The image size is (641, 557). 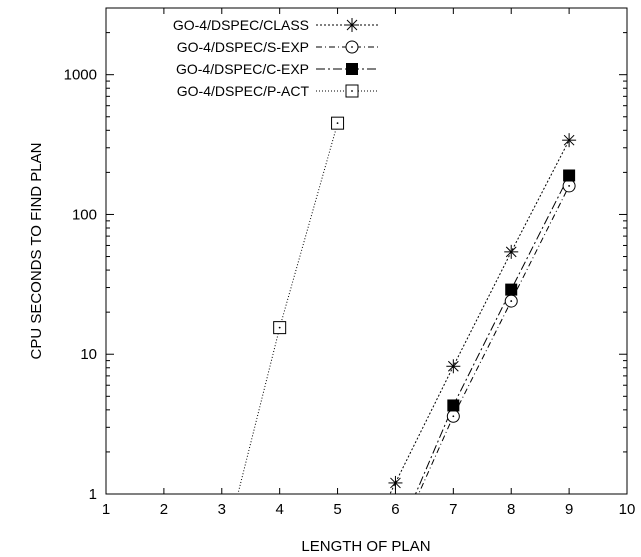 I want to click on y-axis-title: CPU SECONDS TO FIND PLAN, so click(x=36, y=251).